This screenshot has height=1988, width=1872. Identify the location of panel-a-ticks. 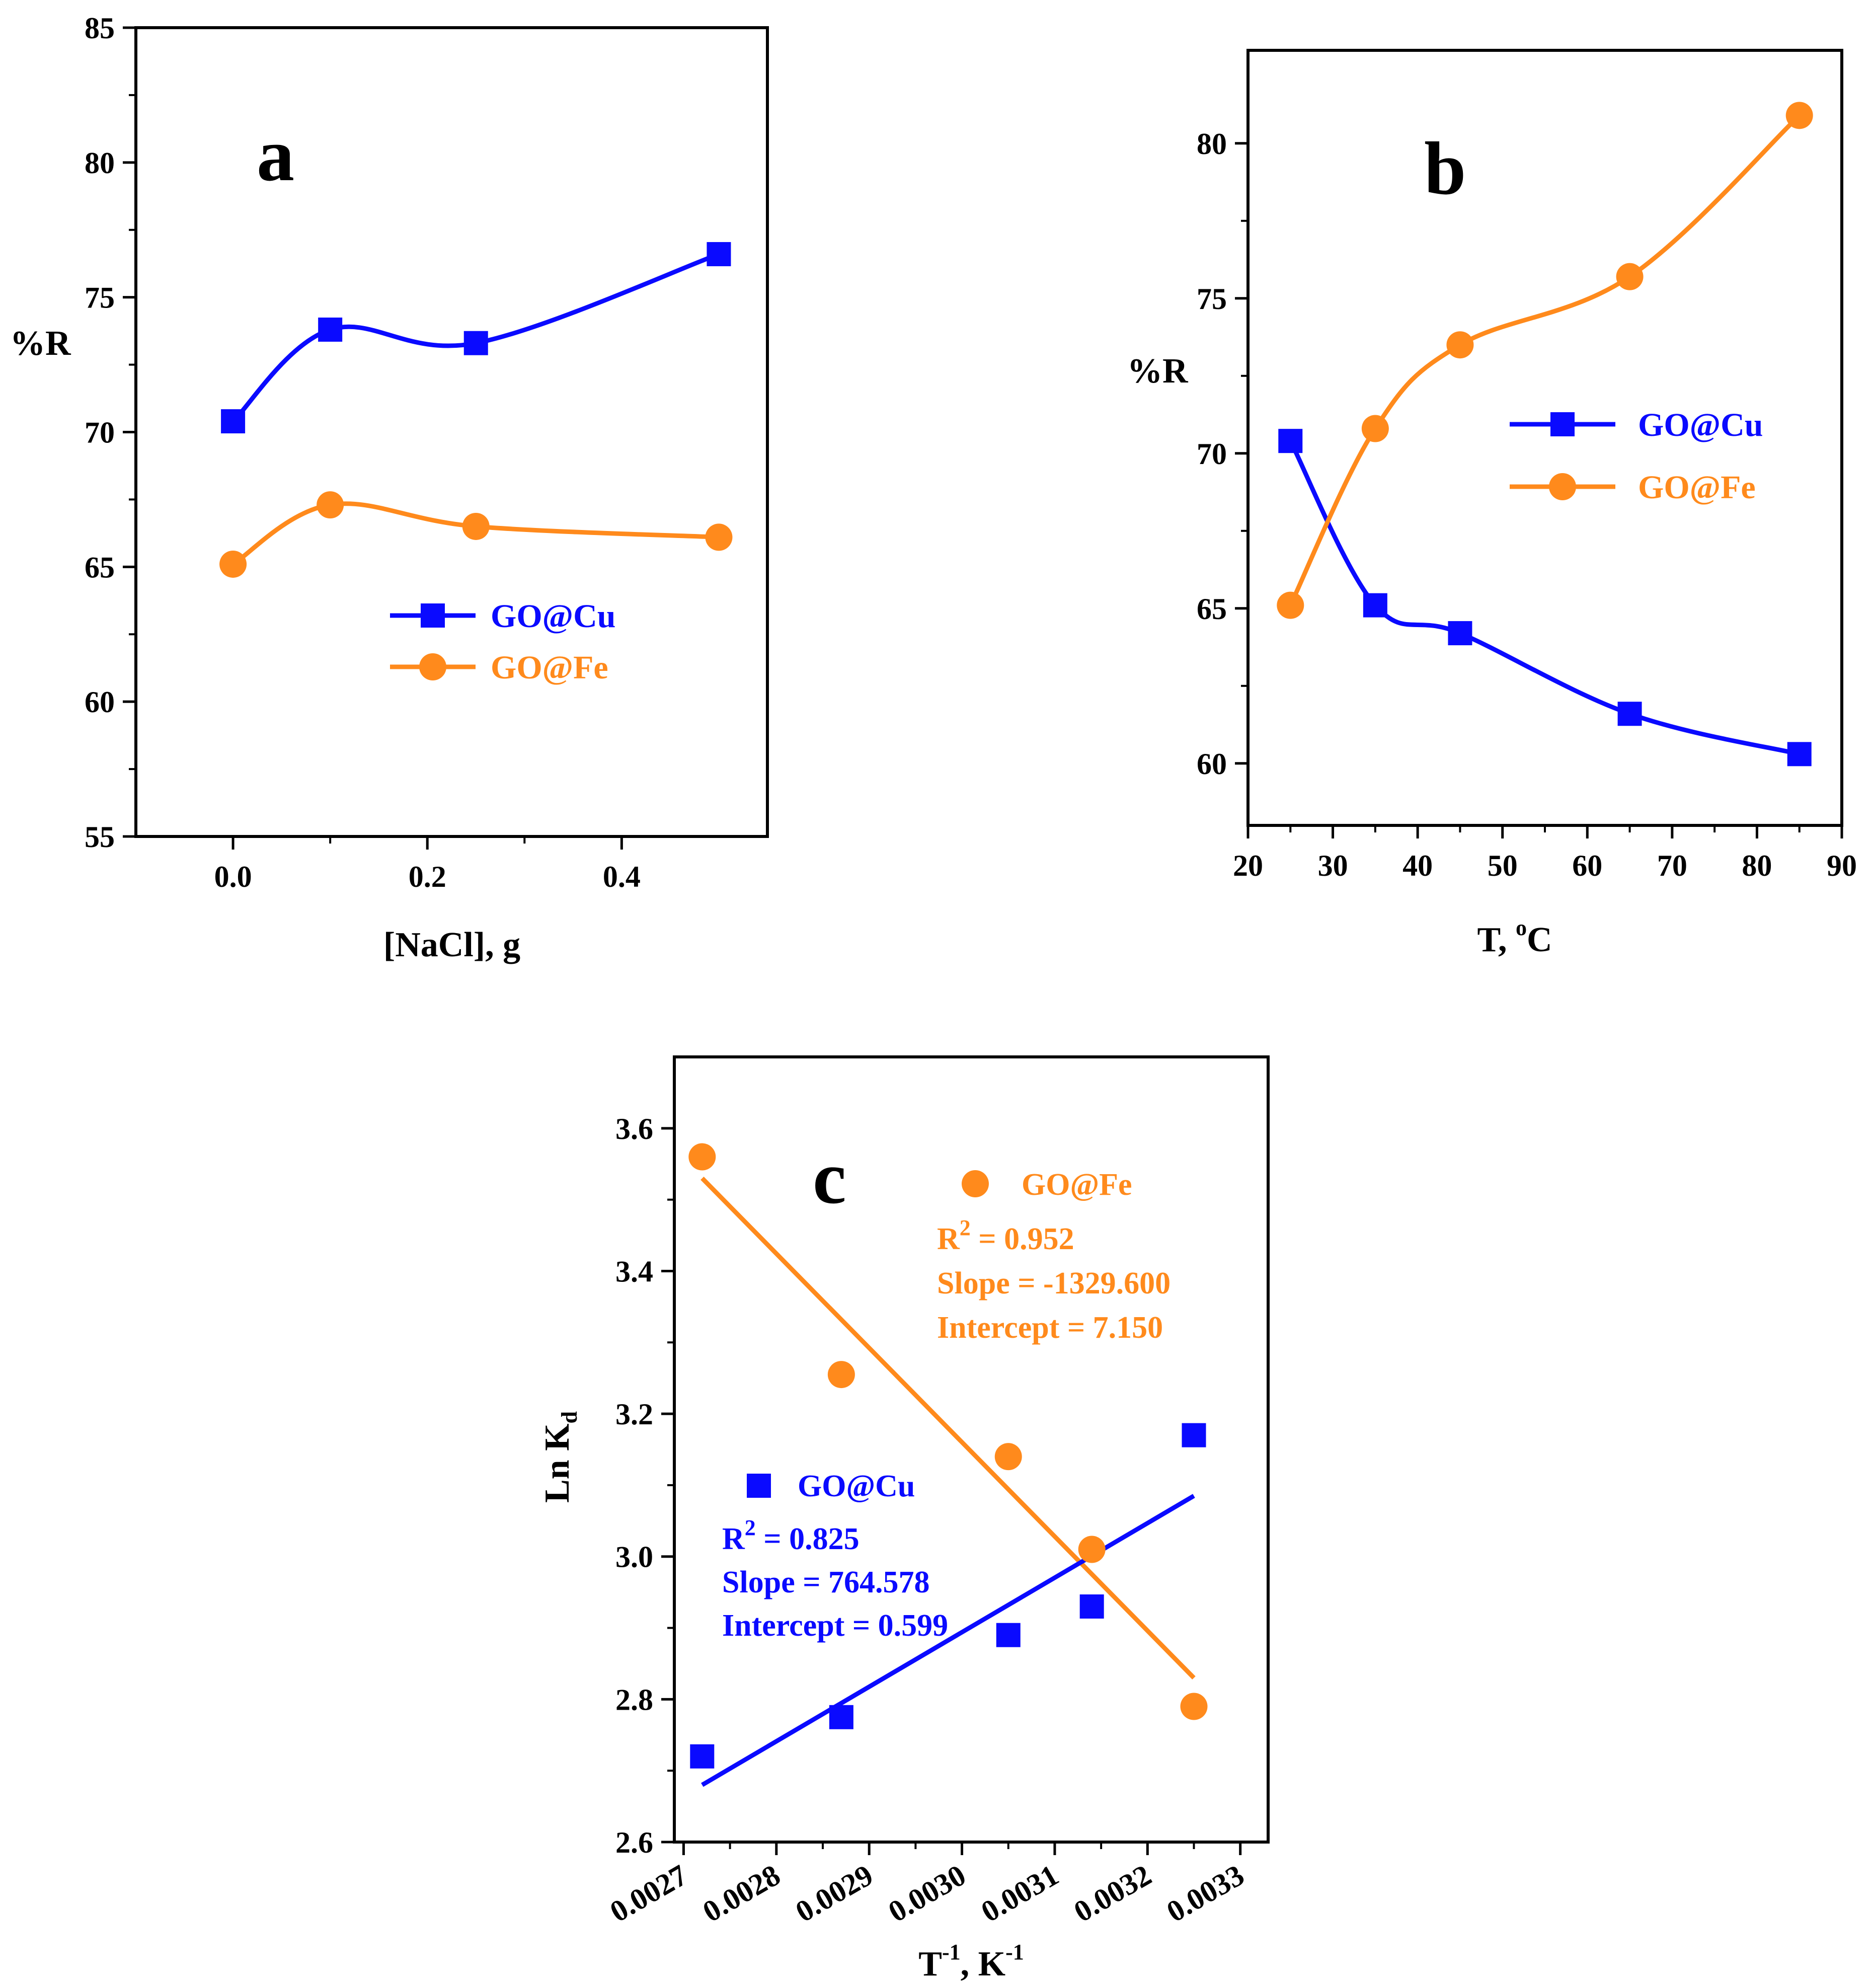
(373, 438).